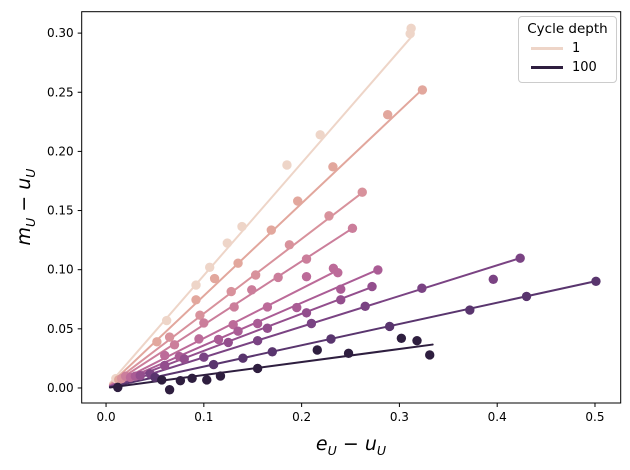 The image size is (630, 470). What do you see at coordinates (60, 151) in the screenshot?
I see `y-tick-label: 0.20` at bounding box center [60, 151].